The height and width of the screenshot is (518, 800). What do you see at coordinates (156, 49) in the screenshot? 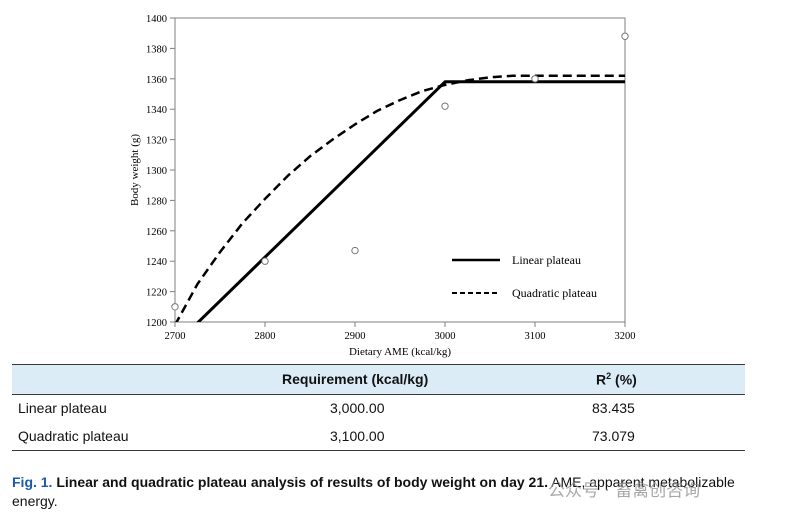
I see `y-tick-label: 1380` at bounding box center [156, 49].